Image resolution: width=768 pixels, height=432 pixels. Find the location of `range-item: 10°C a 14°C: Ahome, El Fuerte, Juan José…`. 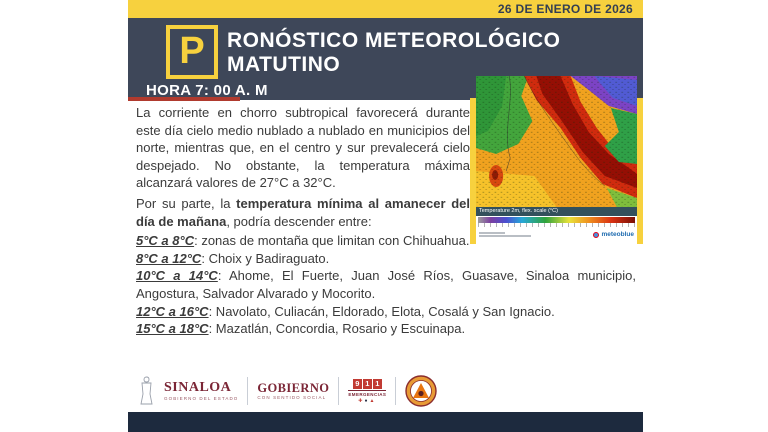

range-item: 10°C a 14°C: Ahome, El Fuerte, Juan José… is located at coordinates (386, 284).